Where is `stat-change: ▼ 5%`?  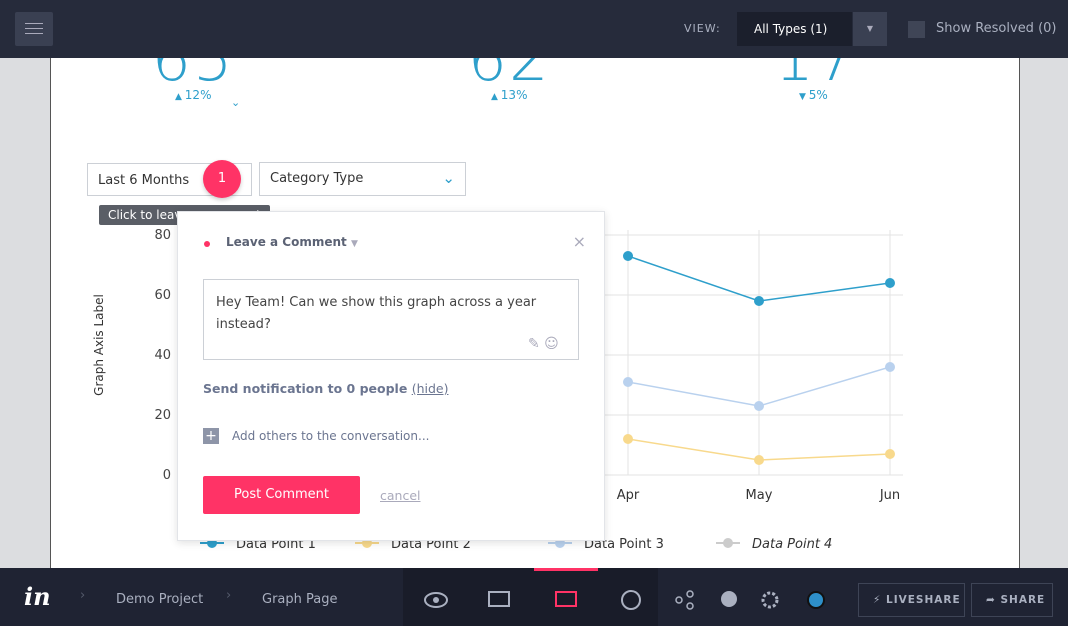
stat-change: ▼ 5% is located at coordinates (813, 95).